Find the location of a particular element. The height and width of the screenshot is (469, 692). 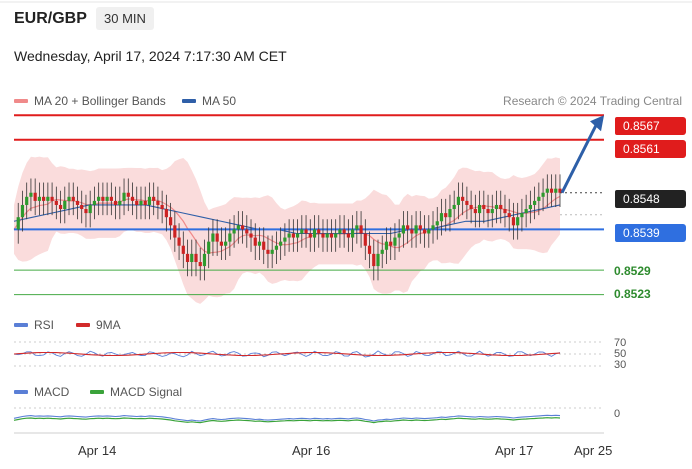

timeframe-button: 30 MIN is located at coordinates (125, 18).